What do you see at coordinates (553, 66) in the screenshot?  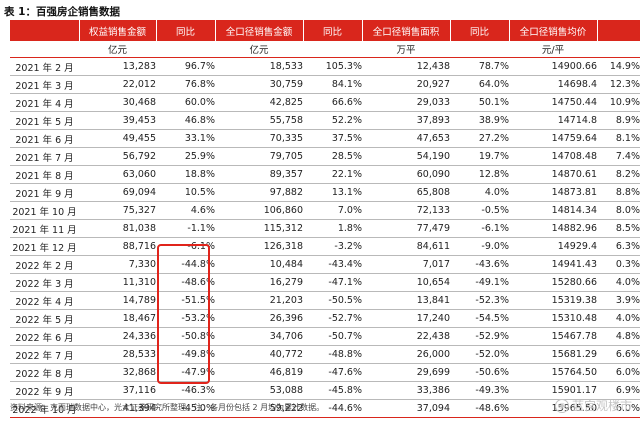 I see `data-cell: 14900.66` at bounding box center [553, 66].